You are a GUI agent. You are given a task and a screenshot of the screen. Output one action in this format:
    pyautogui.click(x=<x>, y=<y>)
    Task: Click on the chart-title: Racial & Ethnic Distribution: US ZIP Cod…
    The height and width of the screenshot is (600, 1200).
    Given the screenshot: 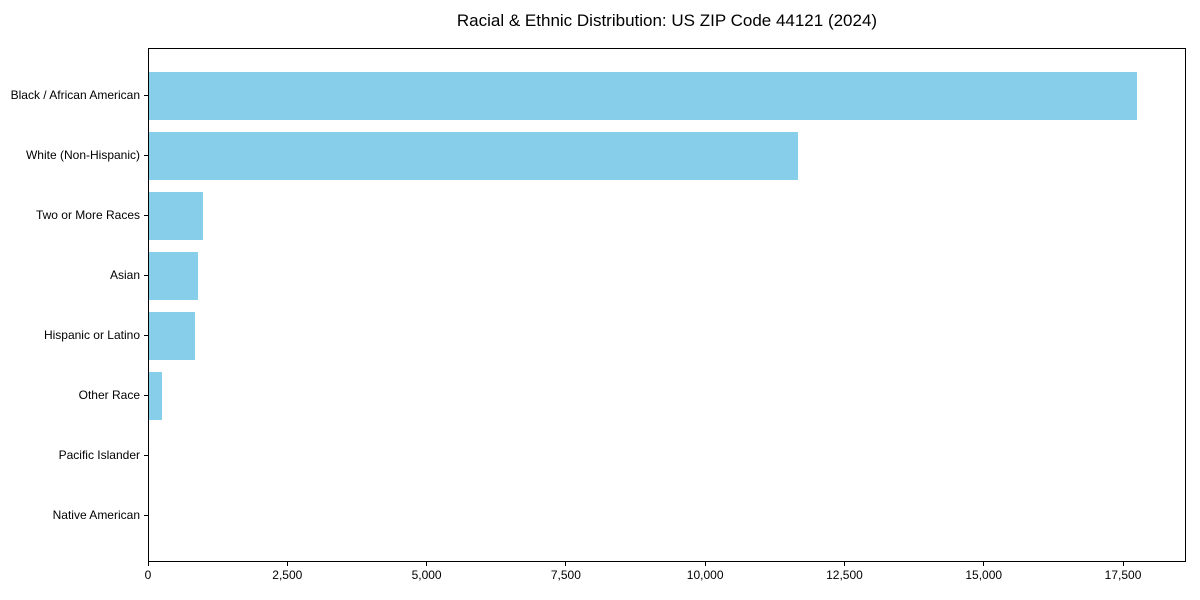 What is the action you would take?
    pyautogui.click(x=667, y=20)
    